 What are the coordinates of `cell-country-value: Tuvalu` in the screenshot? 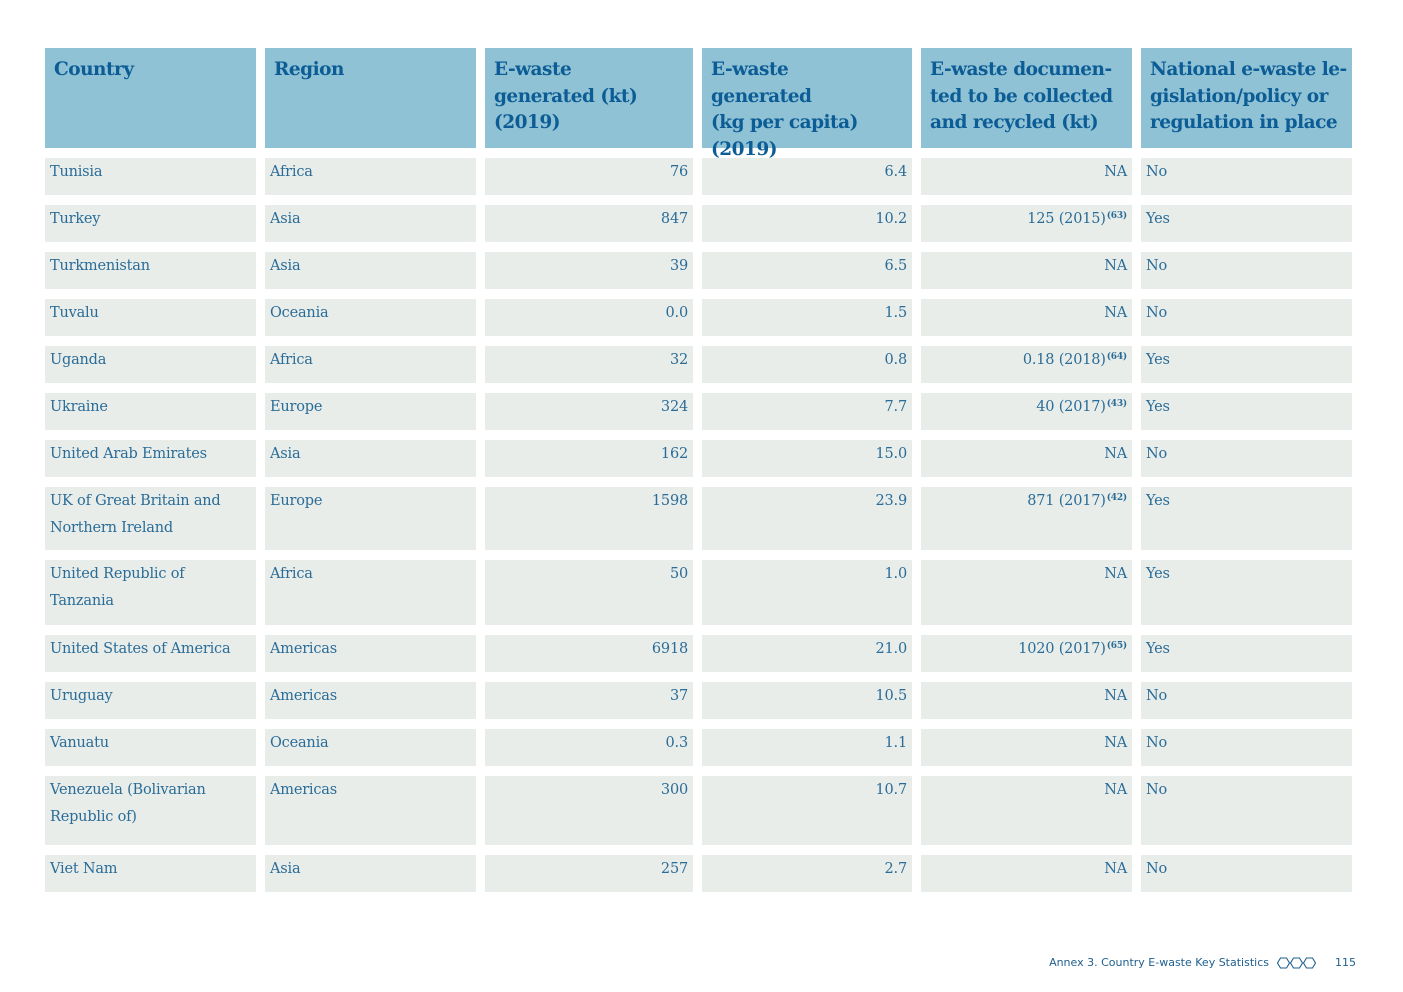 It's located at (74, 313).